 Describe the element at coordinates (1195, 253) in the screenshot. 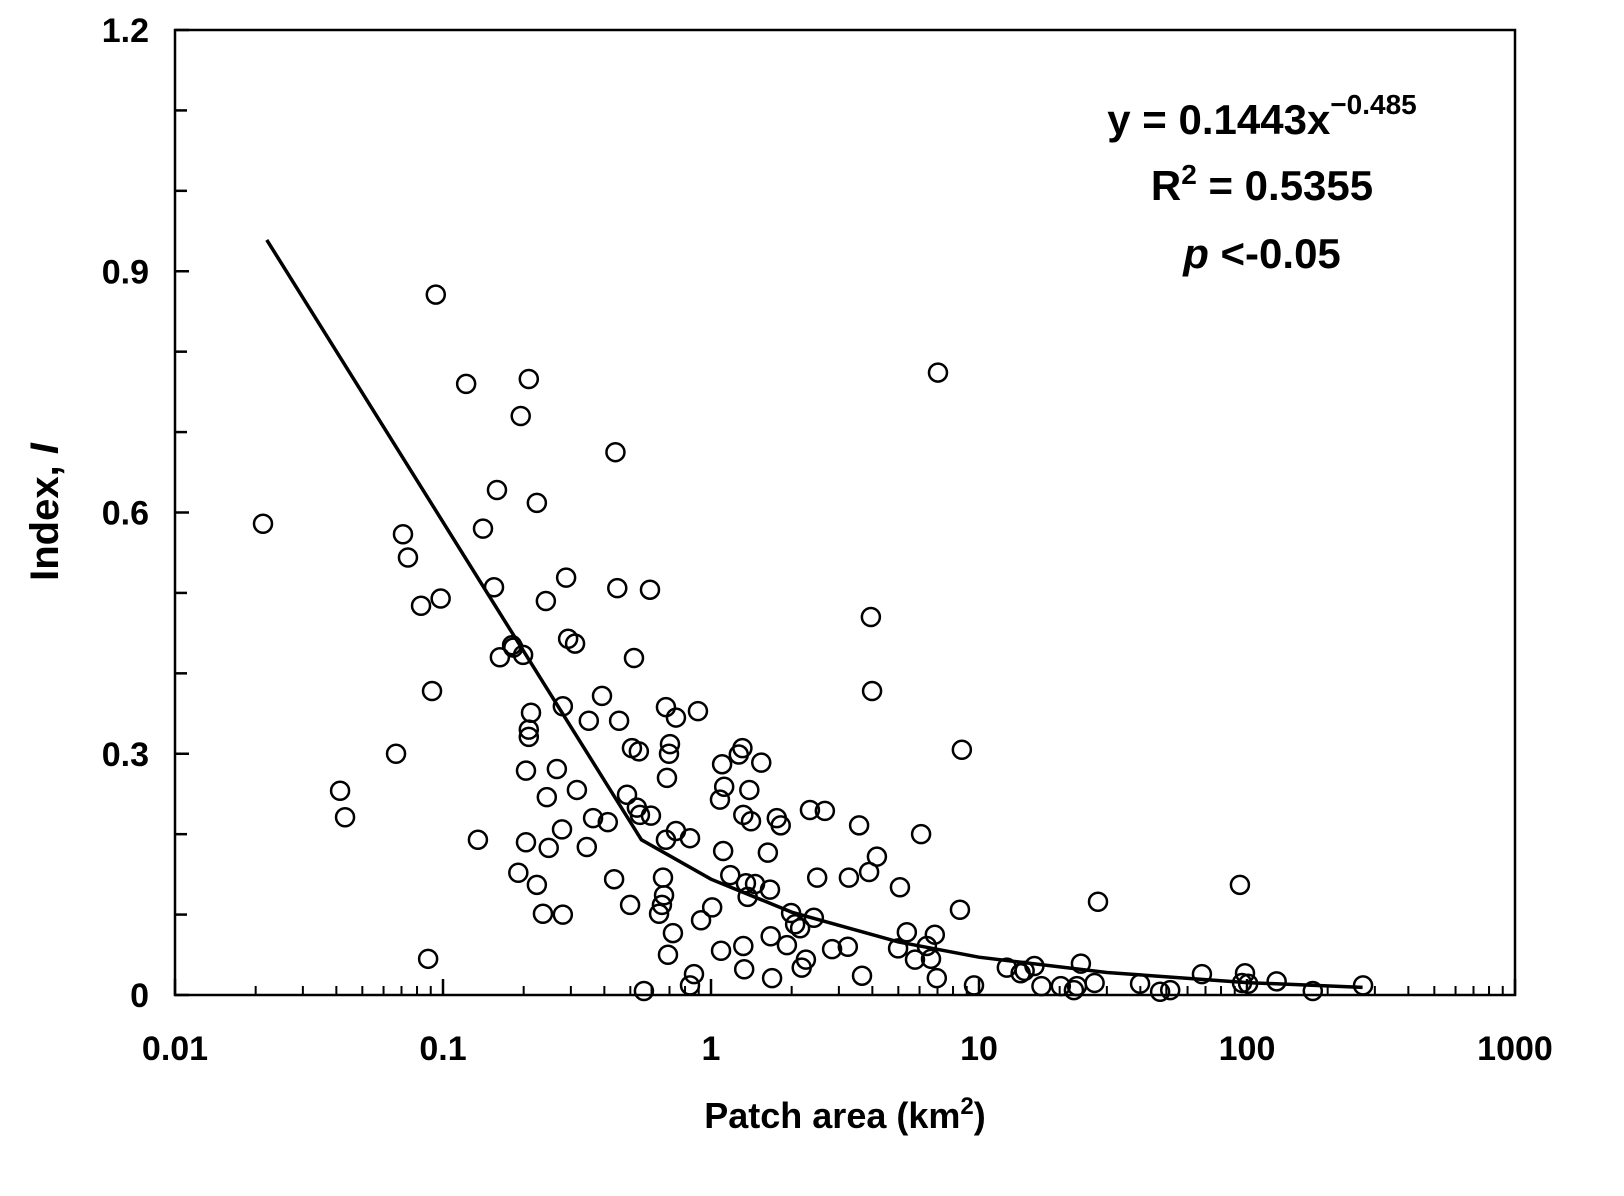

I see `p-symbol: p` at that location.